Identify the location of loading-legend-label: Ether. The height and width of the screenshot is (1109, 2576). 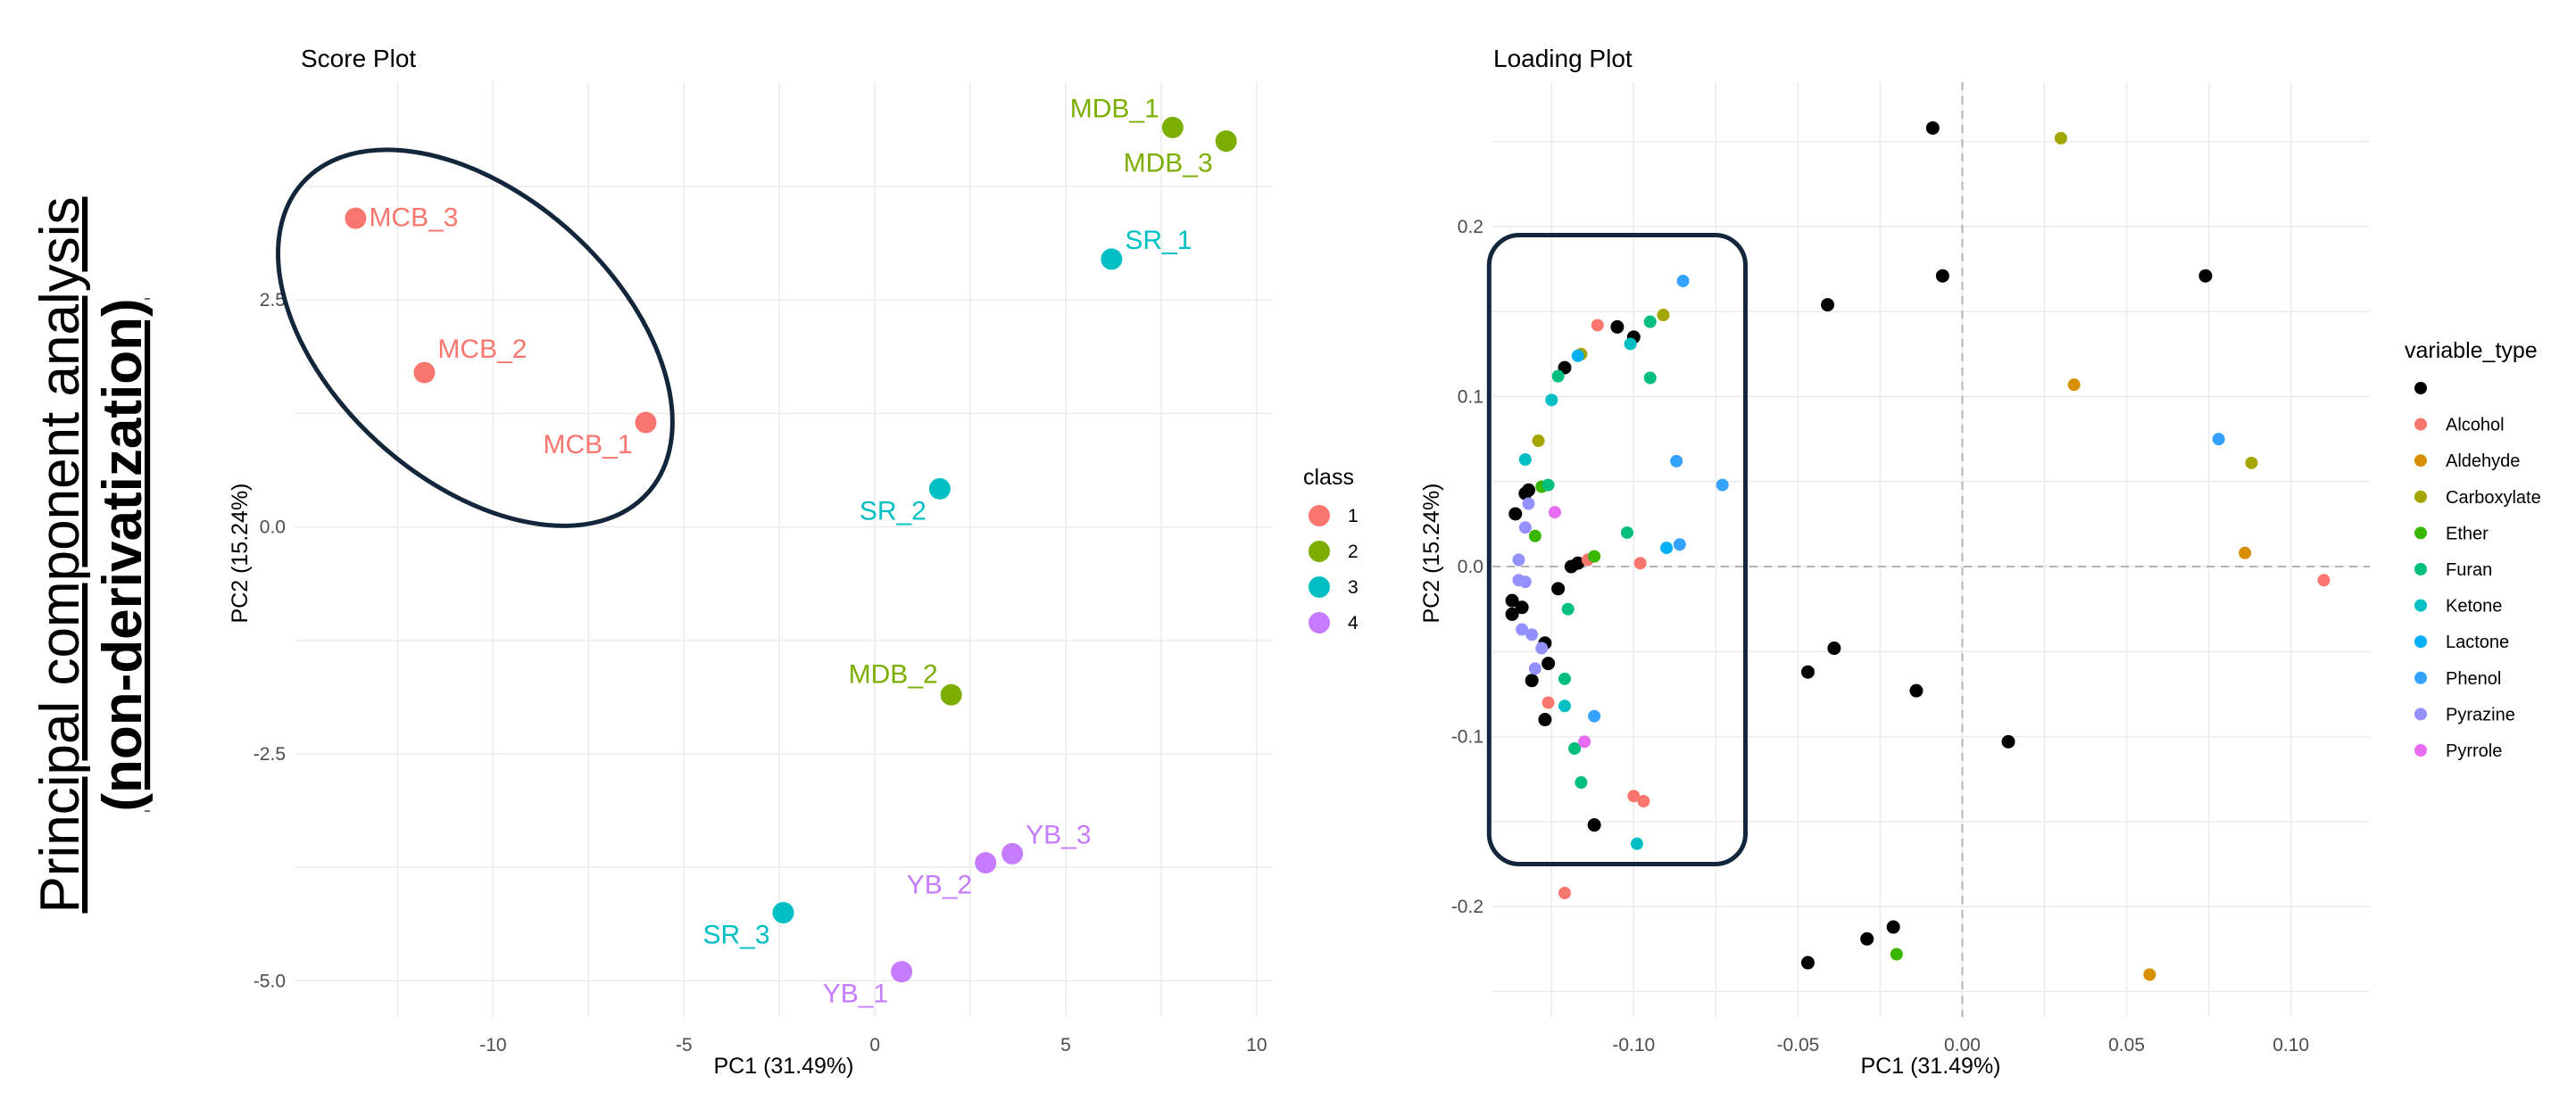
(2468, 533).